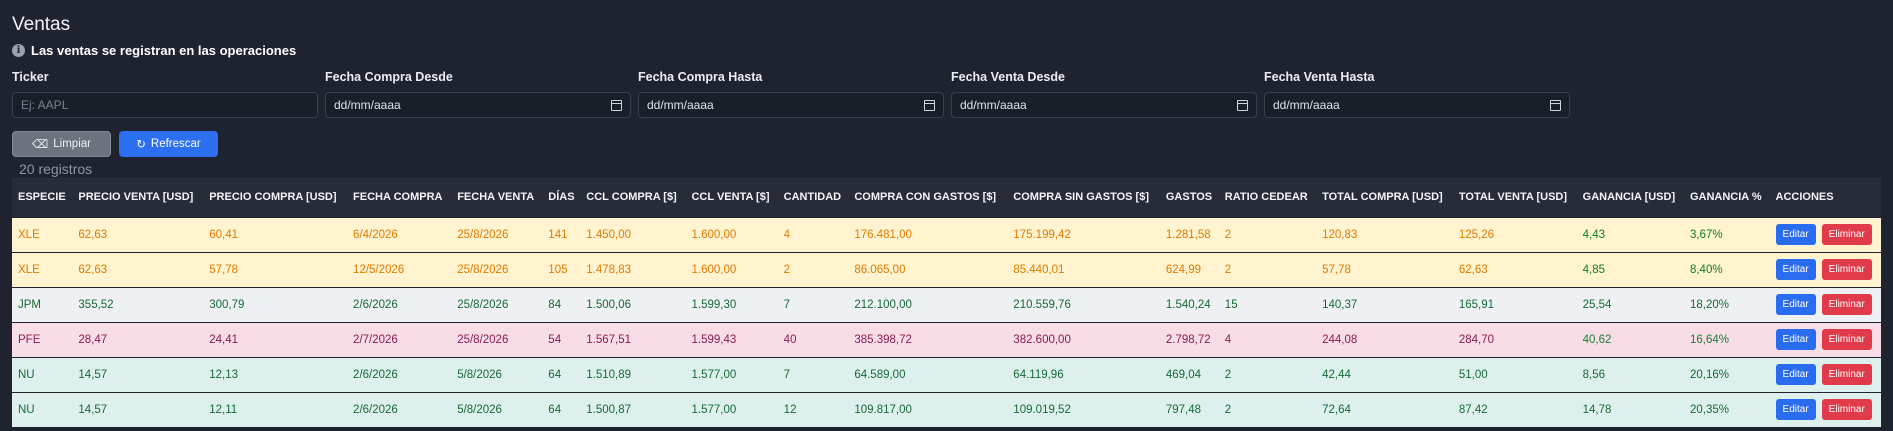  I want to click on table-cell: 140,37, so click(1340, 304).